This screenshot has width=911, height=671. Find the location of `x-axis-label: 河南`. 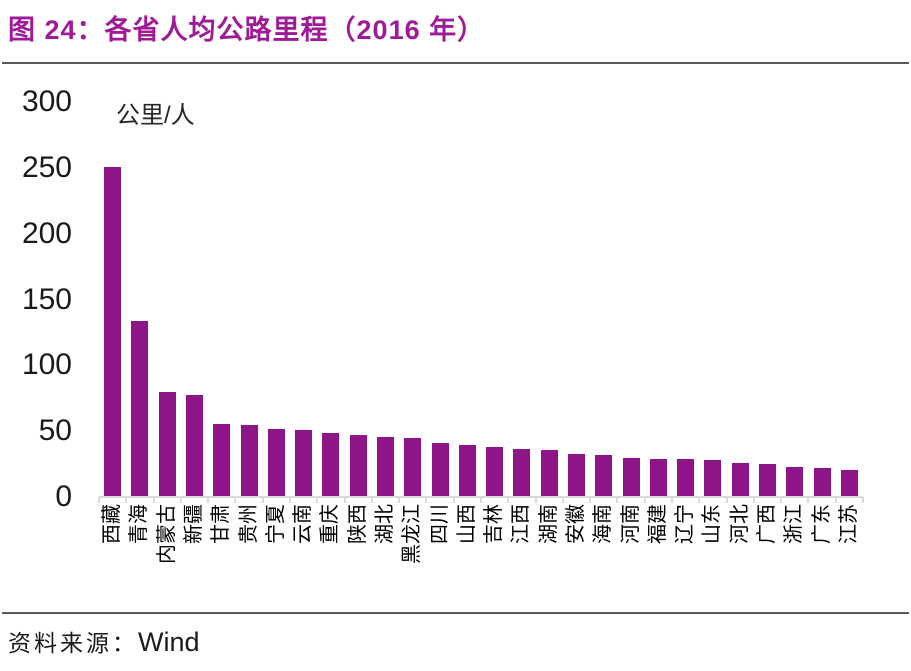

x-axis-label: 河南 is located at coordinates (630, 524).